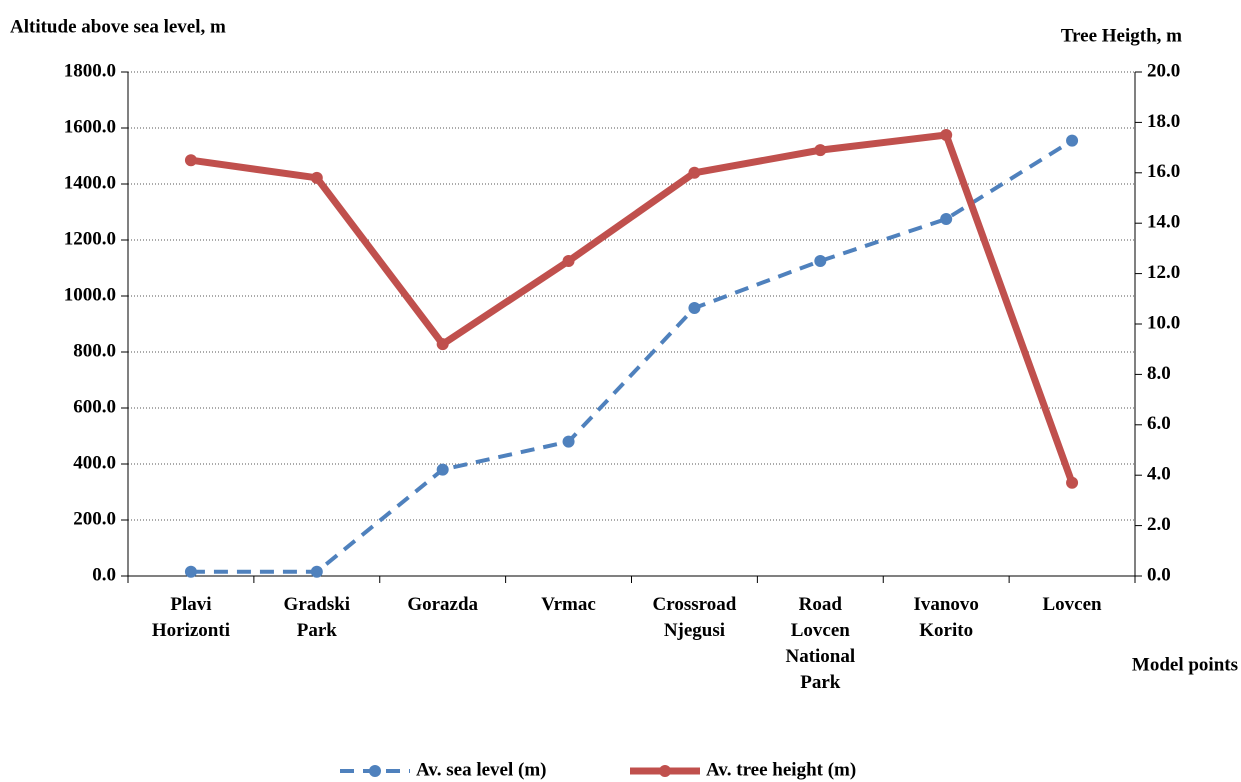  What do you see at coordinates (1163, 70) in the screenshot?
I see `y2-tick-label: 20.0` at bounding box center [1163, 70].